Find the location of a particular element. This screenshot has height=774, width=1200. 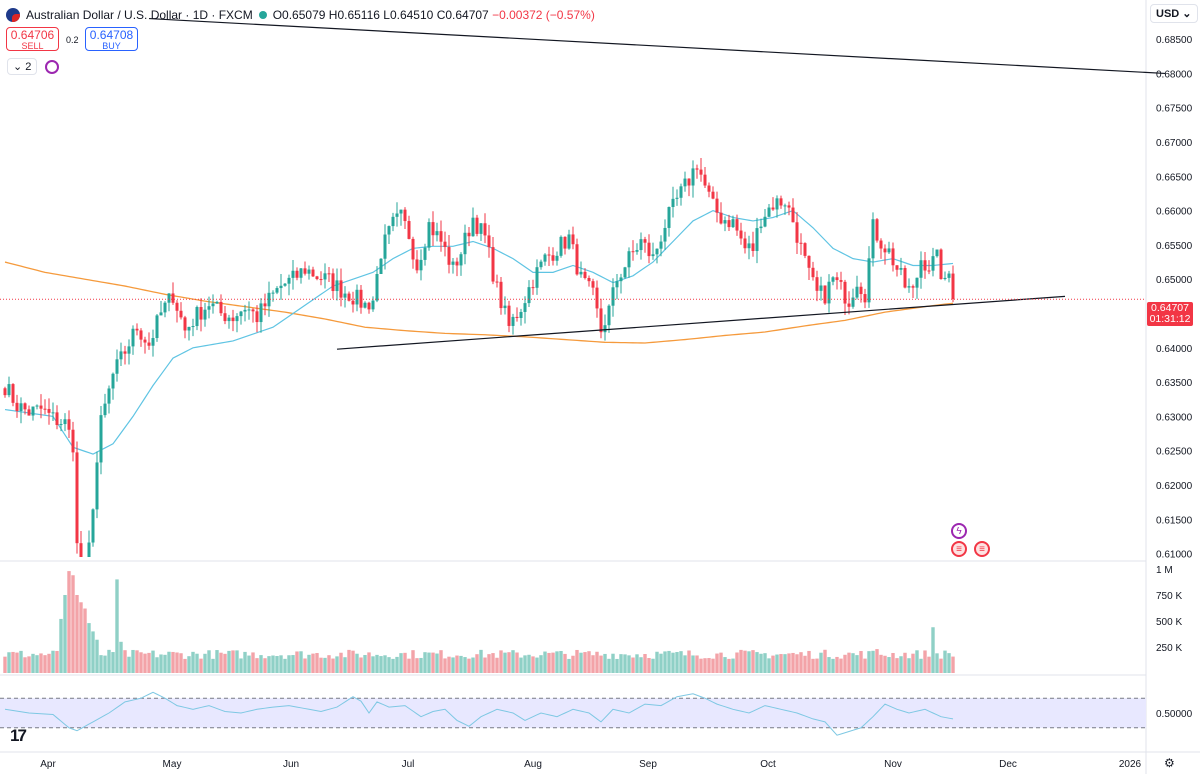

gear-icon: ⚙ is located at coordinates (1169, 763).